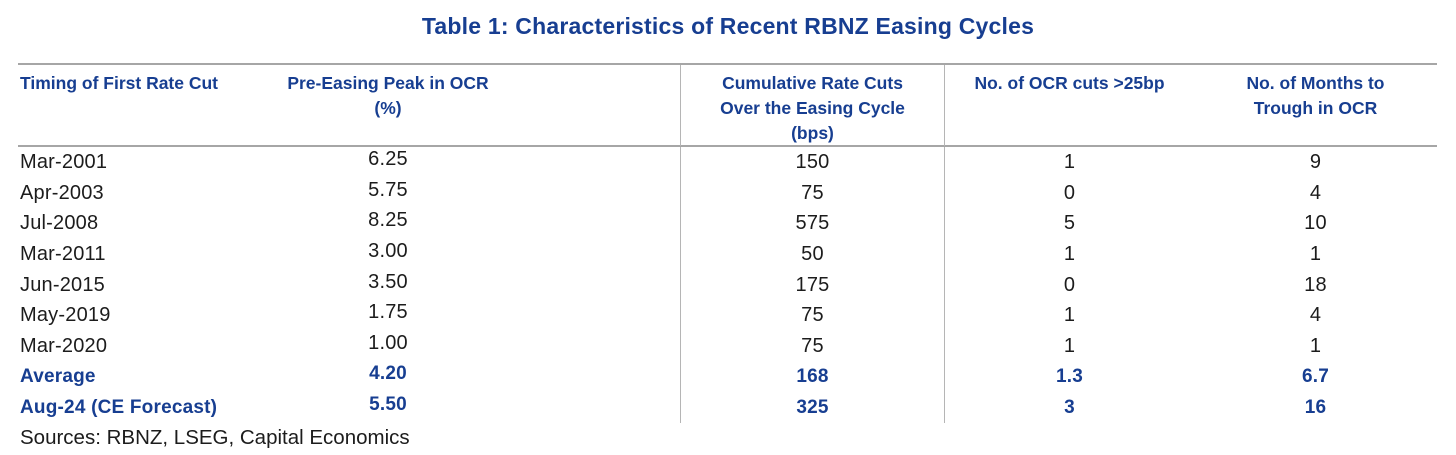  What do you see at coordinates (59, 223) in the screenshot?
I see `cell-timing: Jul-2008` at bounding box center [59, 223].